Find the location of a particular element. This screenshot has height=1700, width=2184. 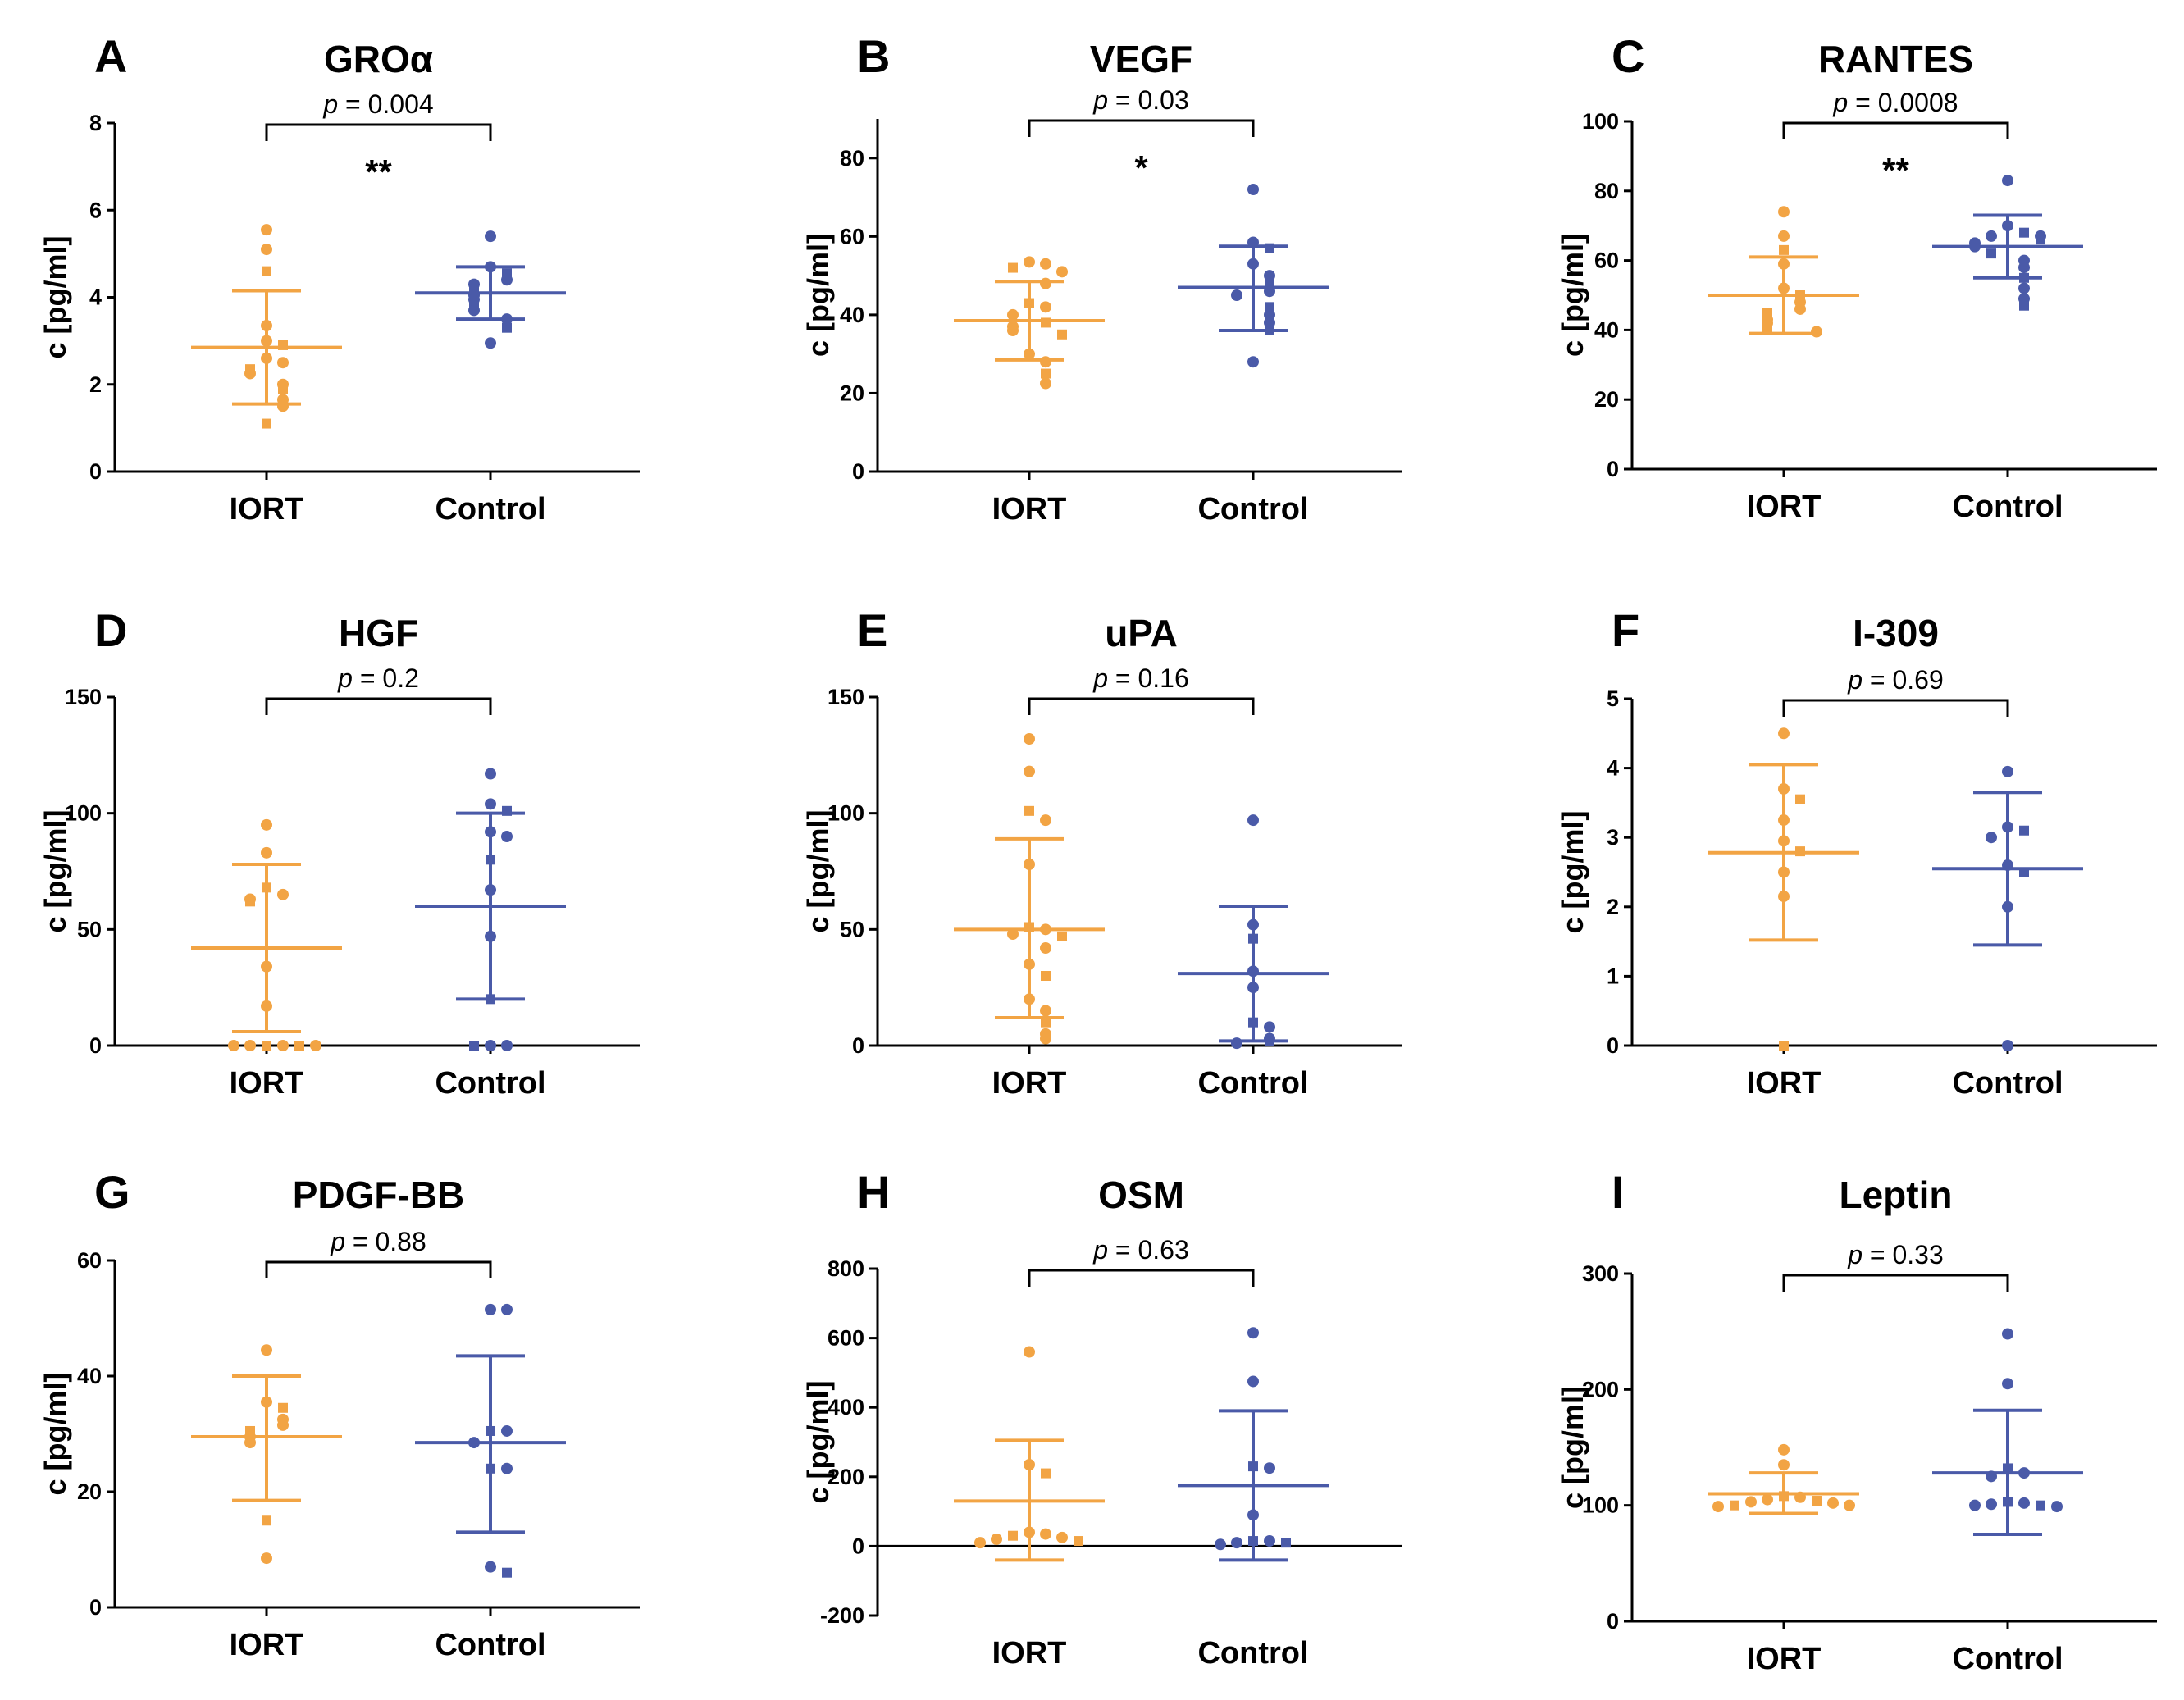

panel-f: F I-309 c [pg/ml] 0 1 2 3 4 5 IORT Control p = 0.69 is located at coordinates (1851, 856).